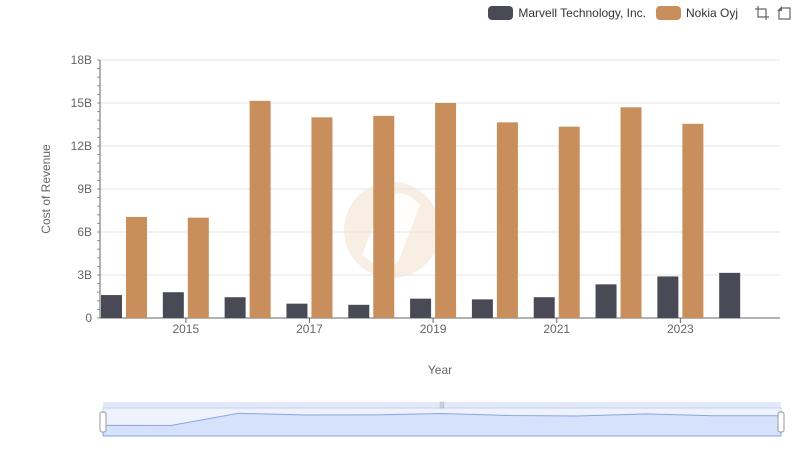 Image resolution: width=800 pixels, height=461 pixels. I want to click on range-navigator: |||, so click(442, 419).